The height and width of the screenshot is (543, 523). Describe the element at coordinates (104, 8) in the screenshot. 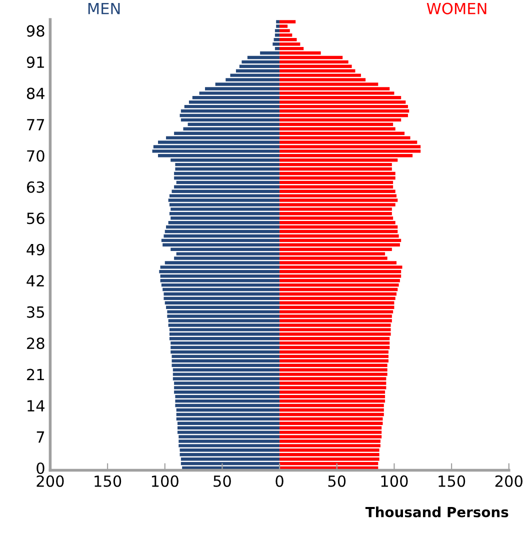

I see `text: MEN` at that location.